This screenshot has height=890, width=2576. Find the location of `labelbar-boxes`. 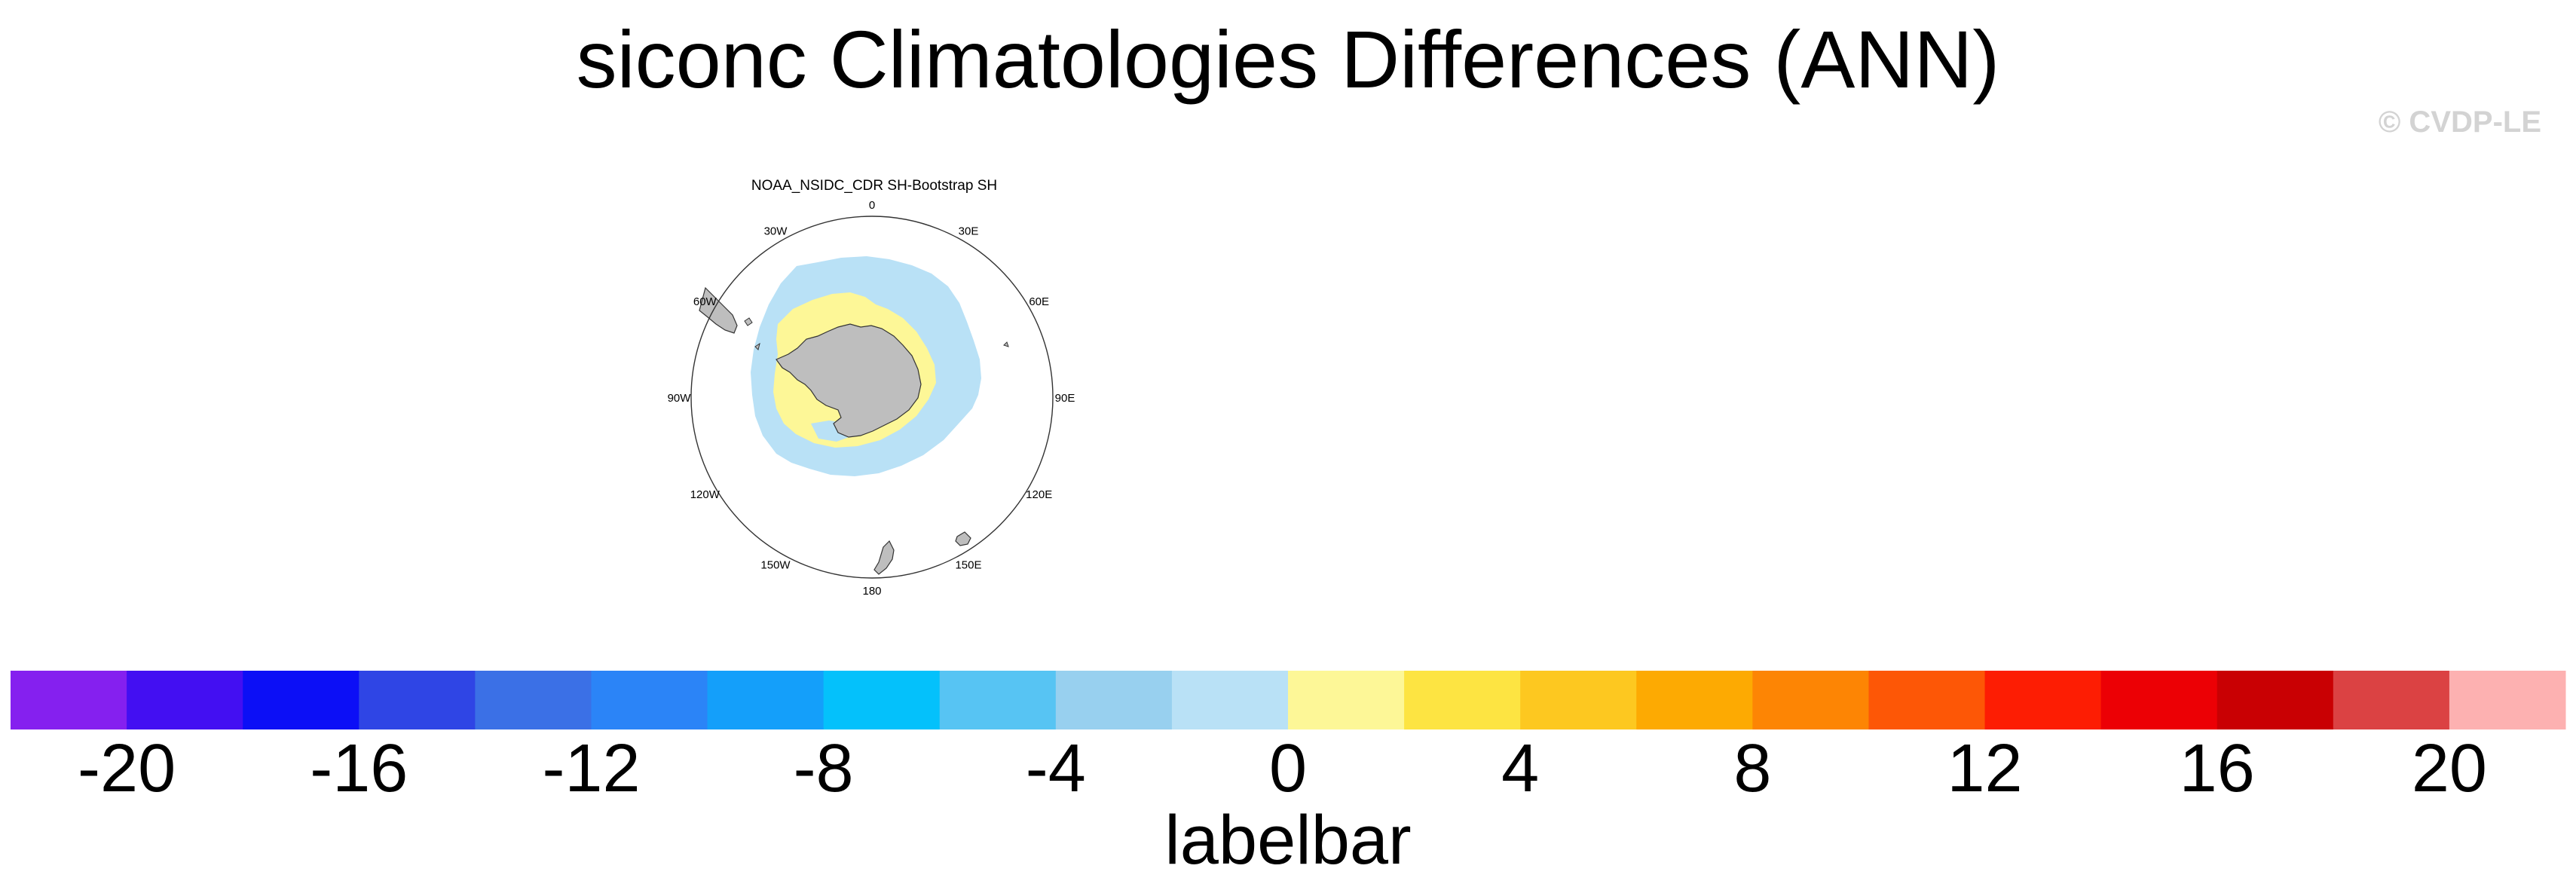

labelbar-boxes is located at coordinates (1288, 700).